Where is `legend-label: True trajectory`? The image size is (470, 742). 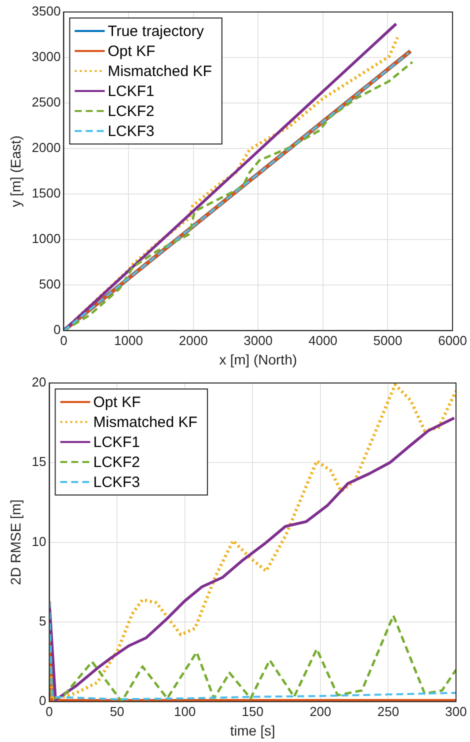 legend-label: True trajectory is located at coordinates (156, 31).